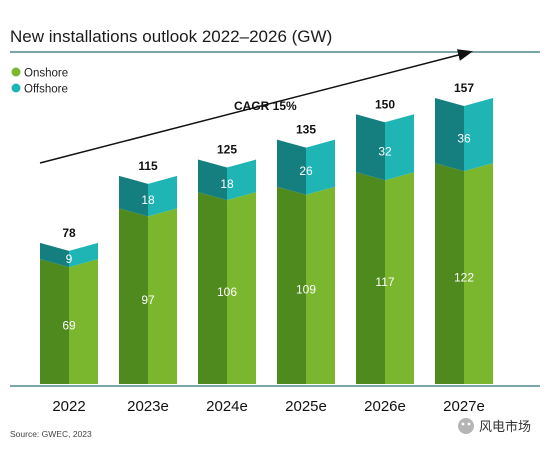  What do you see at coordinates (385, 104) in the screenshot?
I see `total-value-2026e: 150` at bounding box center [385, 104].